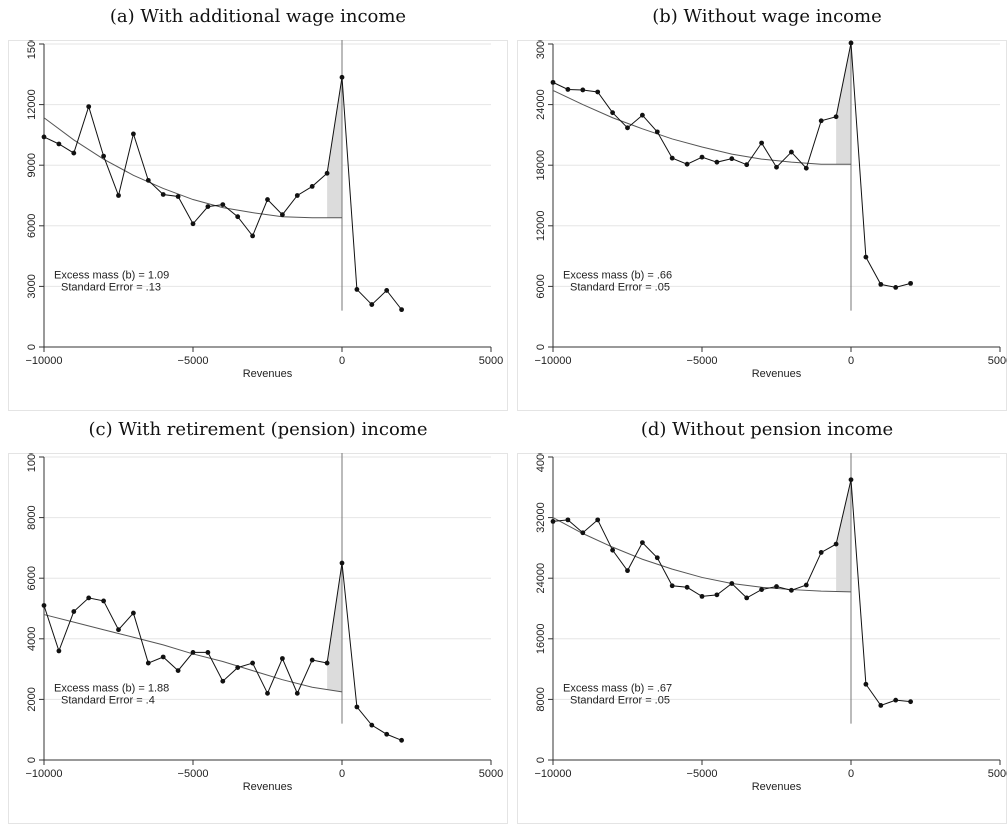 The image size is (1007, 827). Describe the element at coordinates (32, 286) in the screenshot. I see `y-tick-label: 3000` at that location.